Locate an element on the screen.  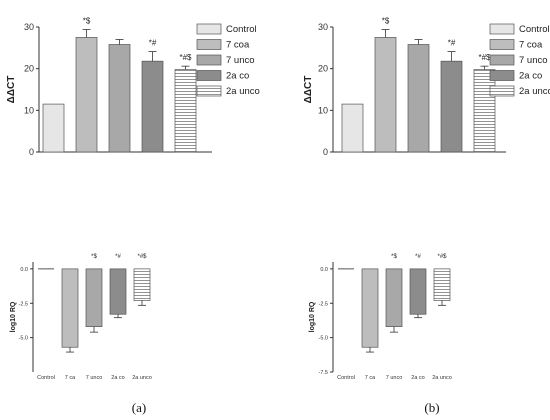
y-tick-label: -7.5 is located at coordinates (323, 373).